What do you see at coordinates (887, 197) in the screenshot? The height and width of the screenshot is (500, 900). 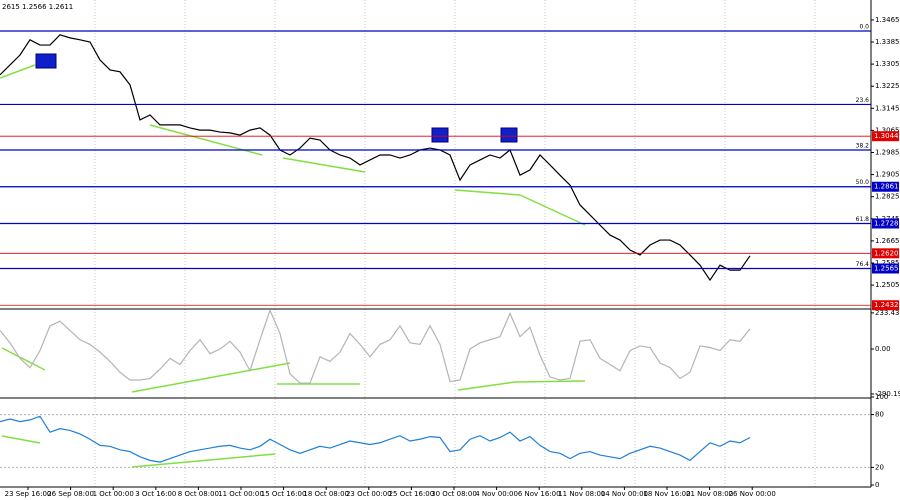 I see `y-tick-label: 1.2825` at bounding box center [887, 197].